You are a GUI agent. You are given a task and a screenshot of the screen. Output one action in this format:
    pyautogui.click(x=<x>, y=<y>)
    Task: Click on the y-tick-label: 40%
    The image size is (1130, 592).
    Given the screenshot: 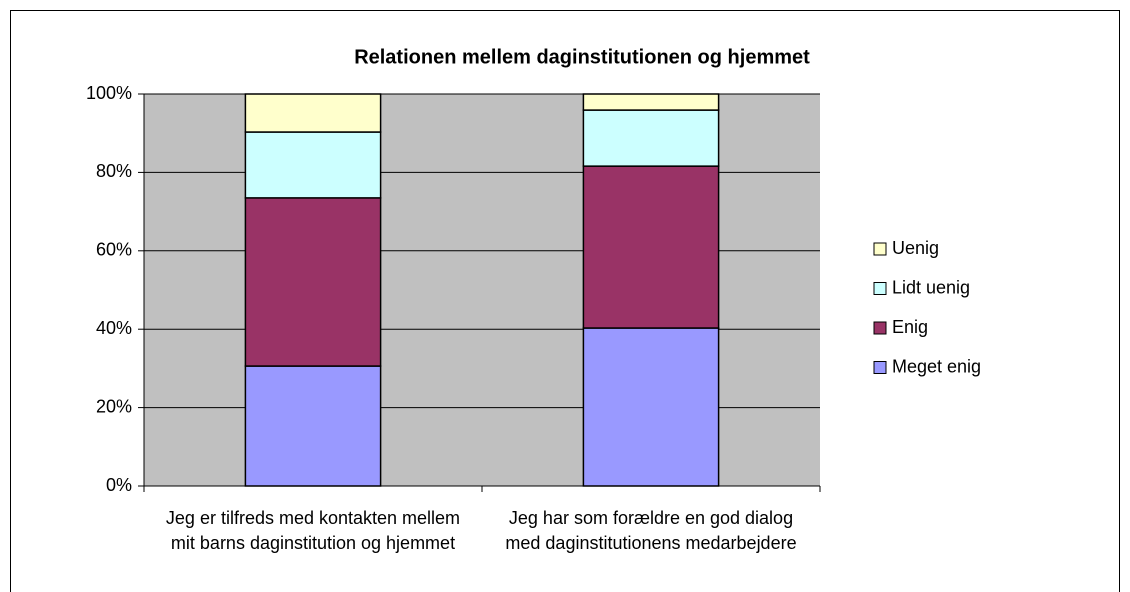 What is the action you would take?
    pyautogui.click(x=114, y=328)
    